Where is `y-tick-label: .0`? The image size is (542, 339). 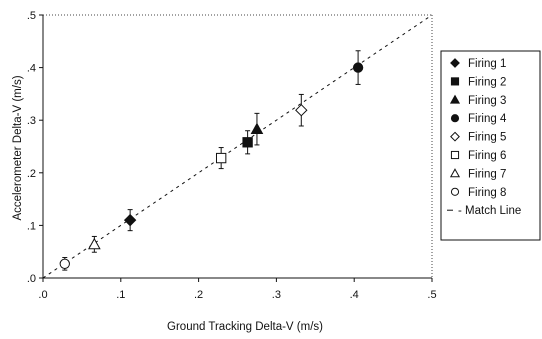
y-tick-label: .0 is located at coordinates (31, 279).